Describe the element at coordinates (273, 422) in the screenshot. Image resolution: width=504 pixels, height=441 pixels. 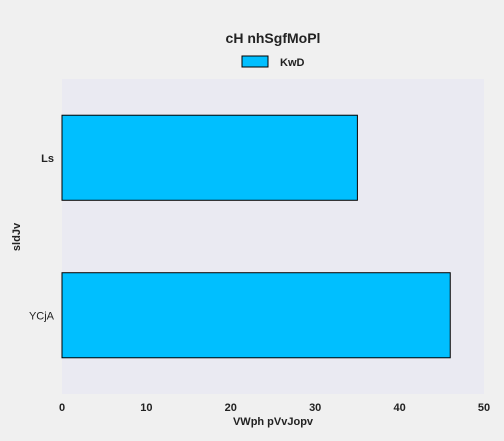
I see `x-axis-label: VWph pVvJopv` at that location.